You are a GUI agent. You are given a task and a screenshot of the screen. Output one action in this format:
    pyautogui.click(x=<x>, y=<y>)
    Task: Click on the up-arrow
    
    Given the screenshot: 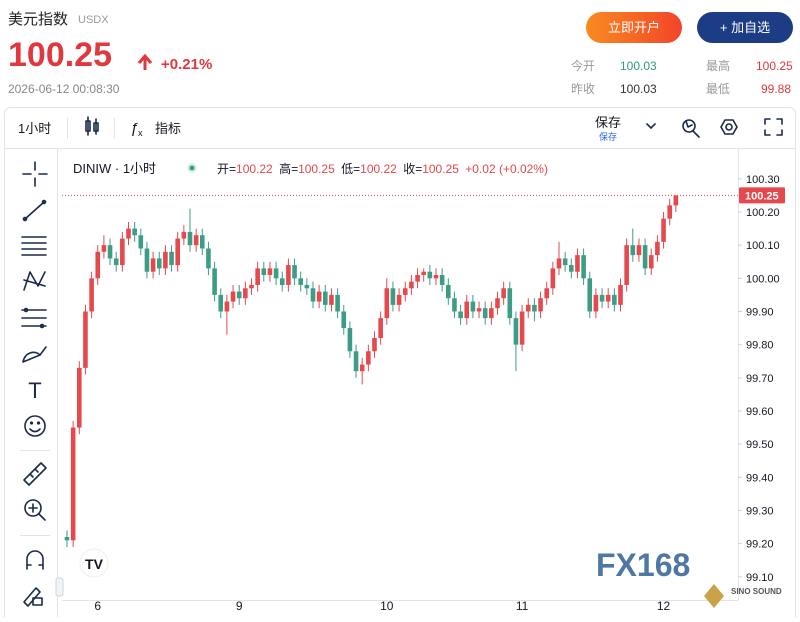 What is the action you would take?
    pyautogui.click(x=145, y=61)
    